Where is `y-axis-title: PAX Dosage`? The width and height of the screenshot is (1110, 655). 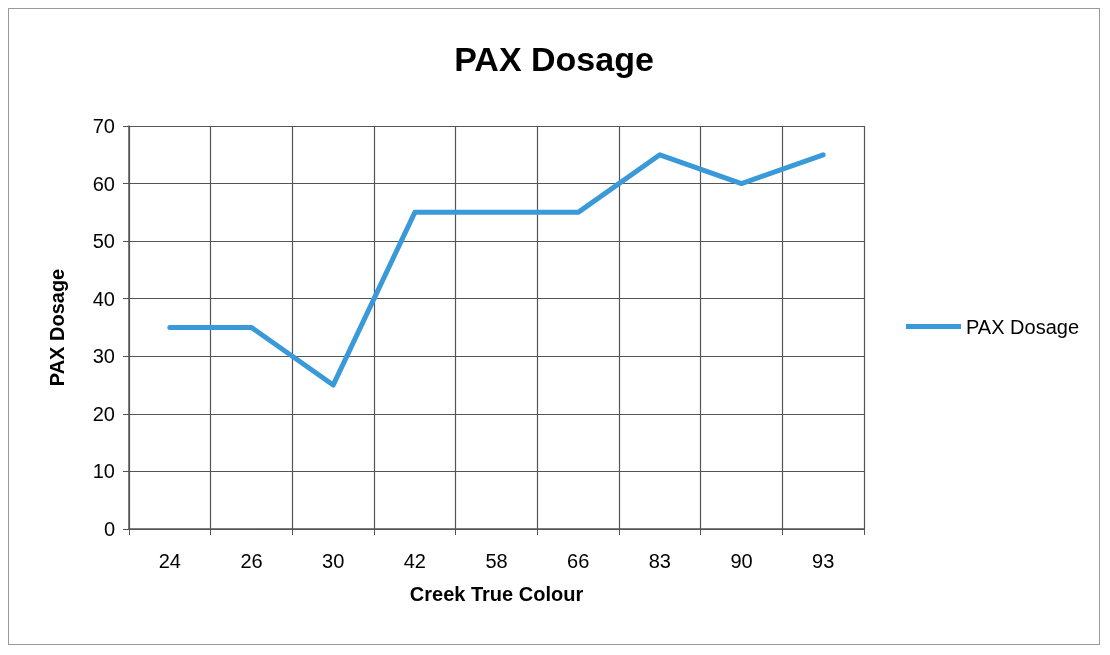 y-axis-title: PAX Dosage is located at coordinates (57, 327).